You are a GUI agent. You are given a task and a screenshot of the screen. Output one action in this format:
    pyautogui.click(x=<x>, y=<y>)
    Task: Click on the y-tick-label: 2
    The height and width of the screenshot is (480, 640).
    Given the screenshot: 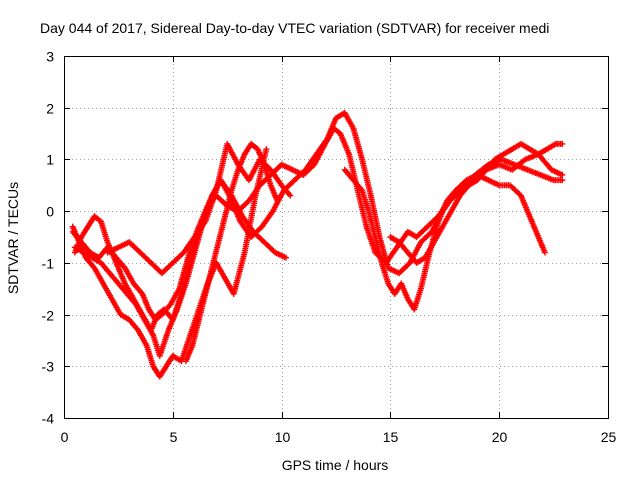 What is the action you would take?
    pyautogui.click(x=50, y=109)
    